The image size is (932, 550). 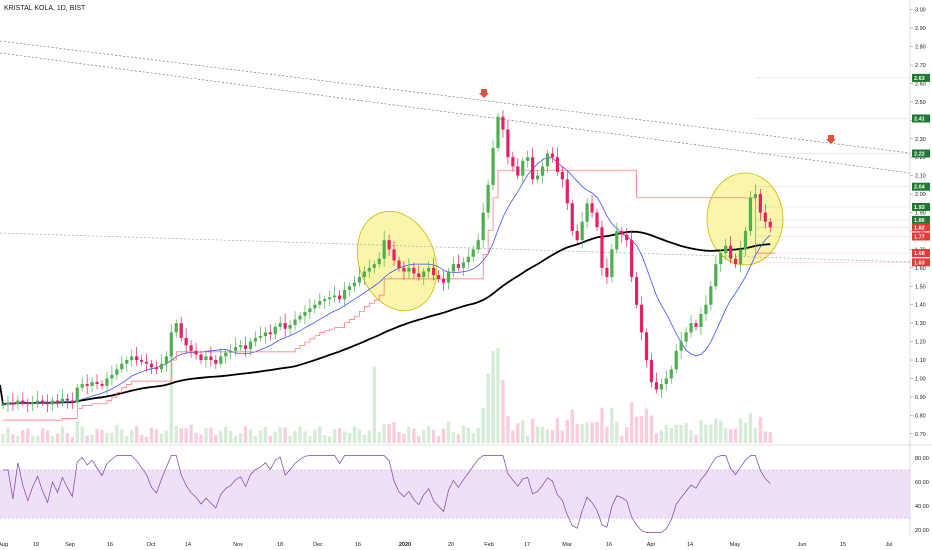 I want to click on time-tick-label: Aug, so click(x=4, y=545).